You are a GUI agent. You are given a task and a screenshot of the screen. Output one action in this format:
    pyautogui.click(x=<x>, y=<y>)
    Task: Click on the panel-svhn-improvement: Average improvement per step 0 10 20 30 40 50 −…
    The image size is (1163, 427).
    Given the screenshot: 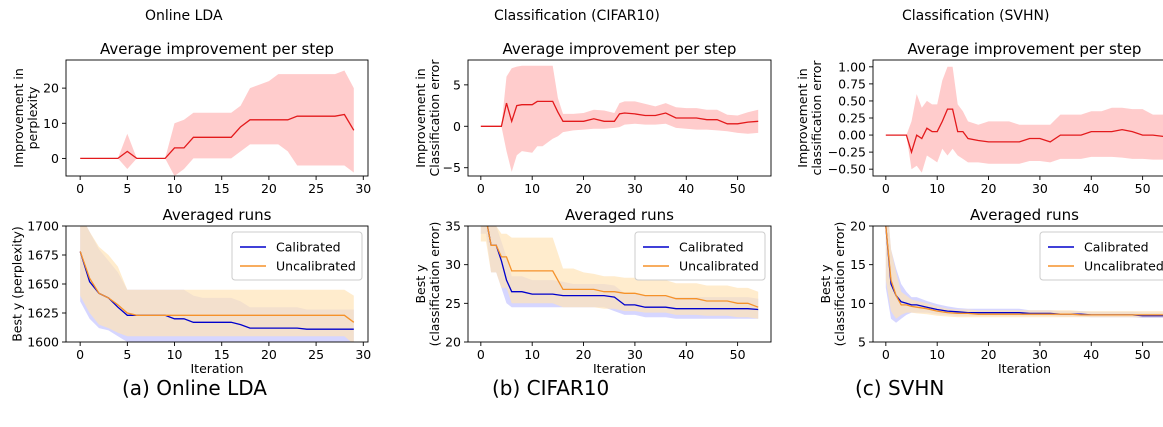 What is the action you would take?
    pyautogui.click(x=979, y=118)
    